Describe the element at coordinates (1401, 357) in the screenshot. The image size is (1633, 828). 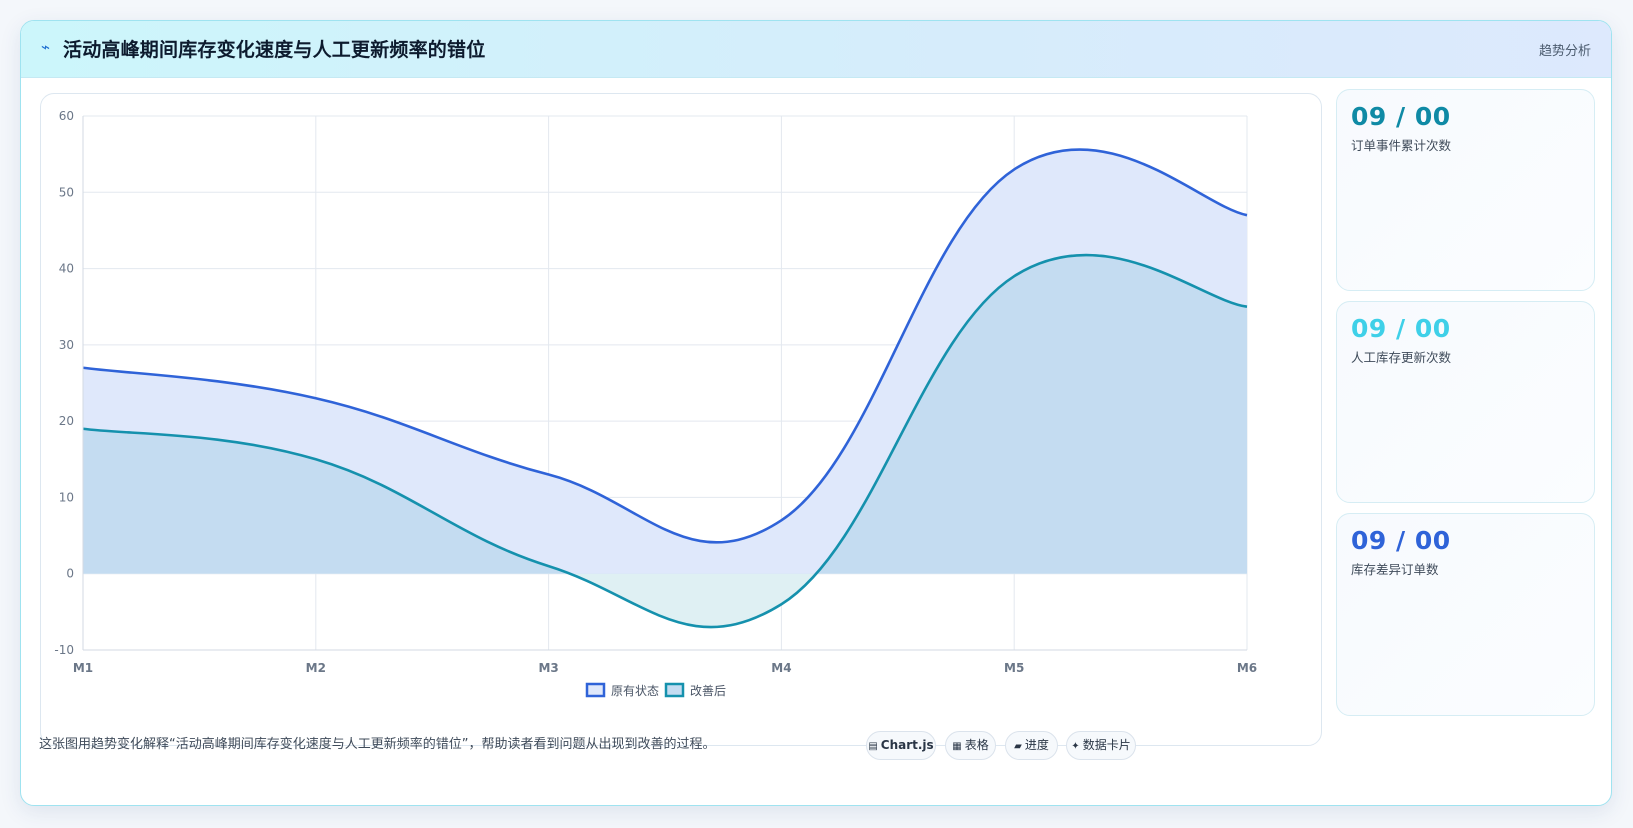
I see `stat-label: 人工库存更新次数` at that location.